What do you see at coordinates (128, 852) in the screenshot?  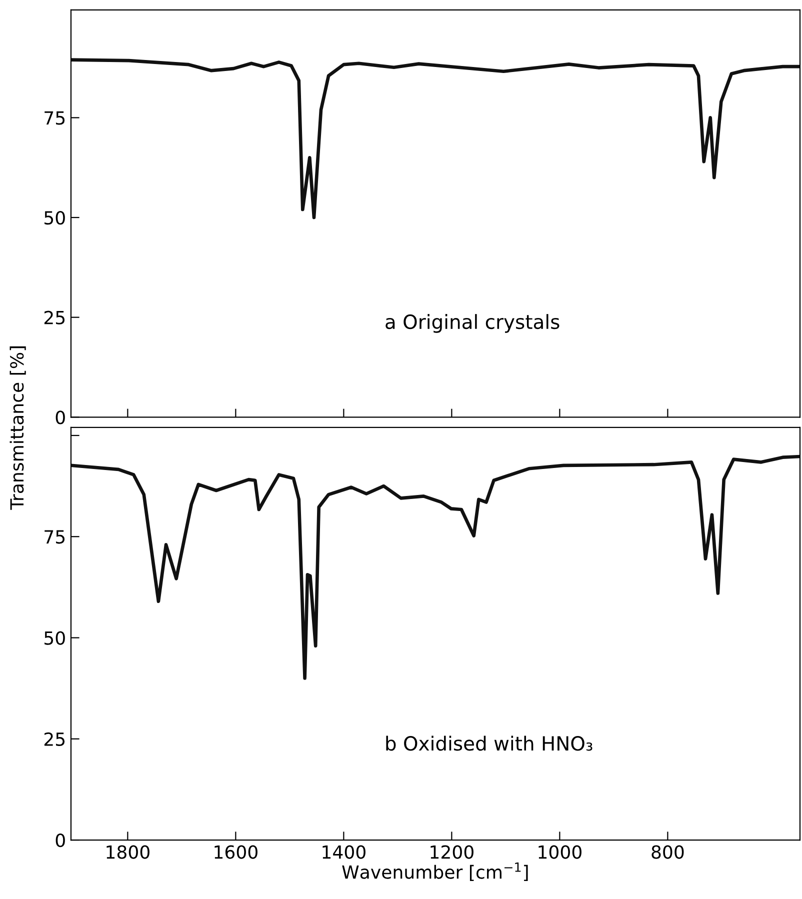 I see `x-tick-label: 1800` at bounding box center [128, 852].